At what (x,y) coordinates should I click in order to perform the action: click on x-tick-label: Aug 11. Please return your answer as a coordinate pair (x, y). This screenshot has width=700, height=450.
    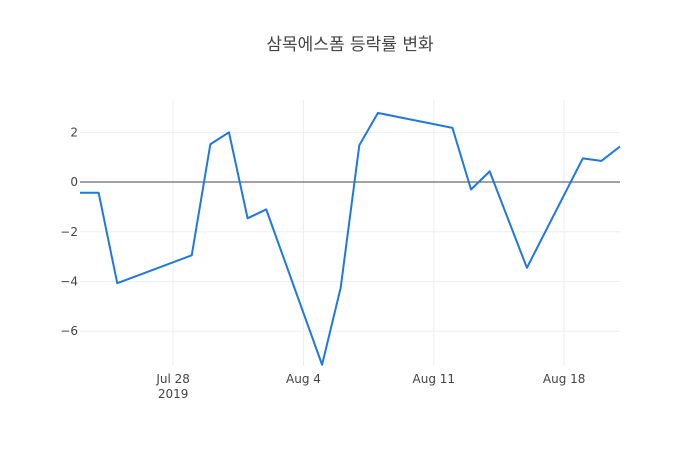
    Looking at the image, I should click on (434, 379).